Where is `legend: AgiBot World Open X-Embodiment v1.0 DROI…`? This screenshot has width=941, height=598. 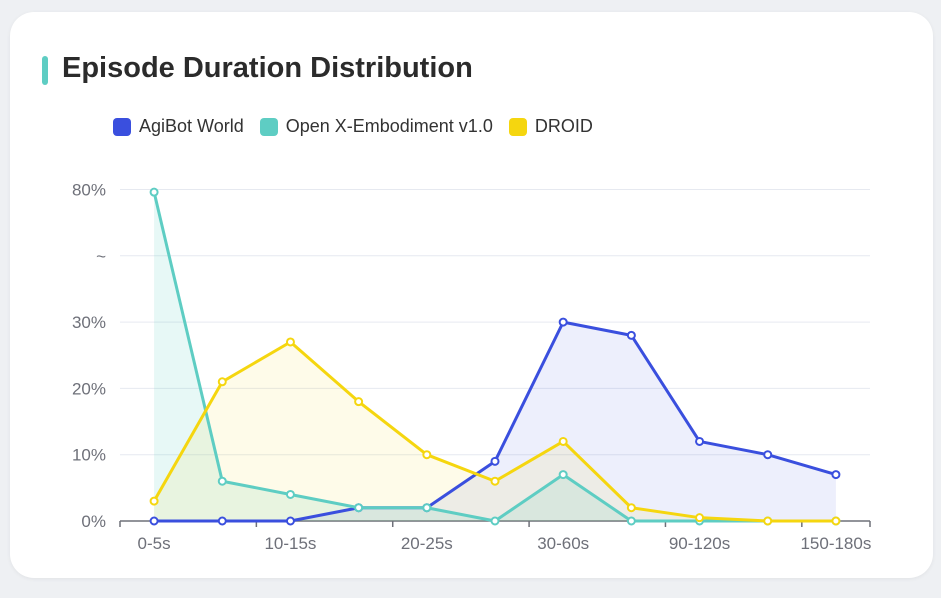
legend: AgiBot World Open X-Embodiment v1.0 DROI… is located at coordinates (353, 126).